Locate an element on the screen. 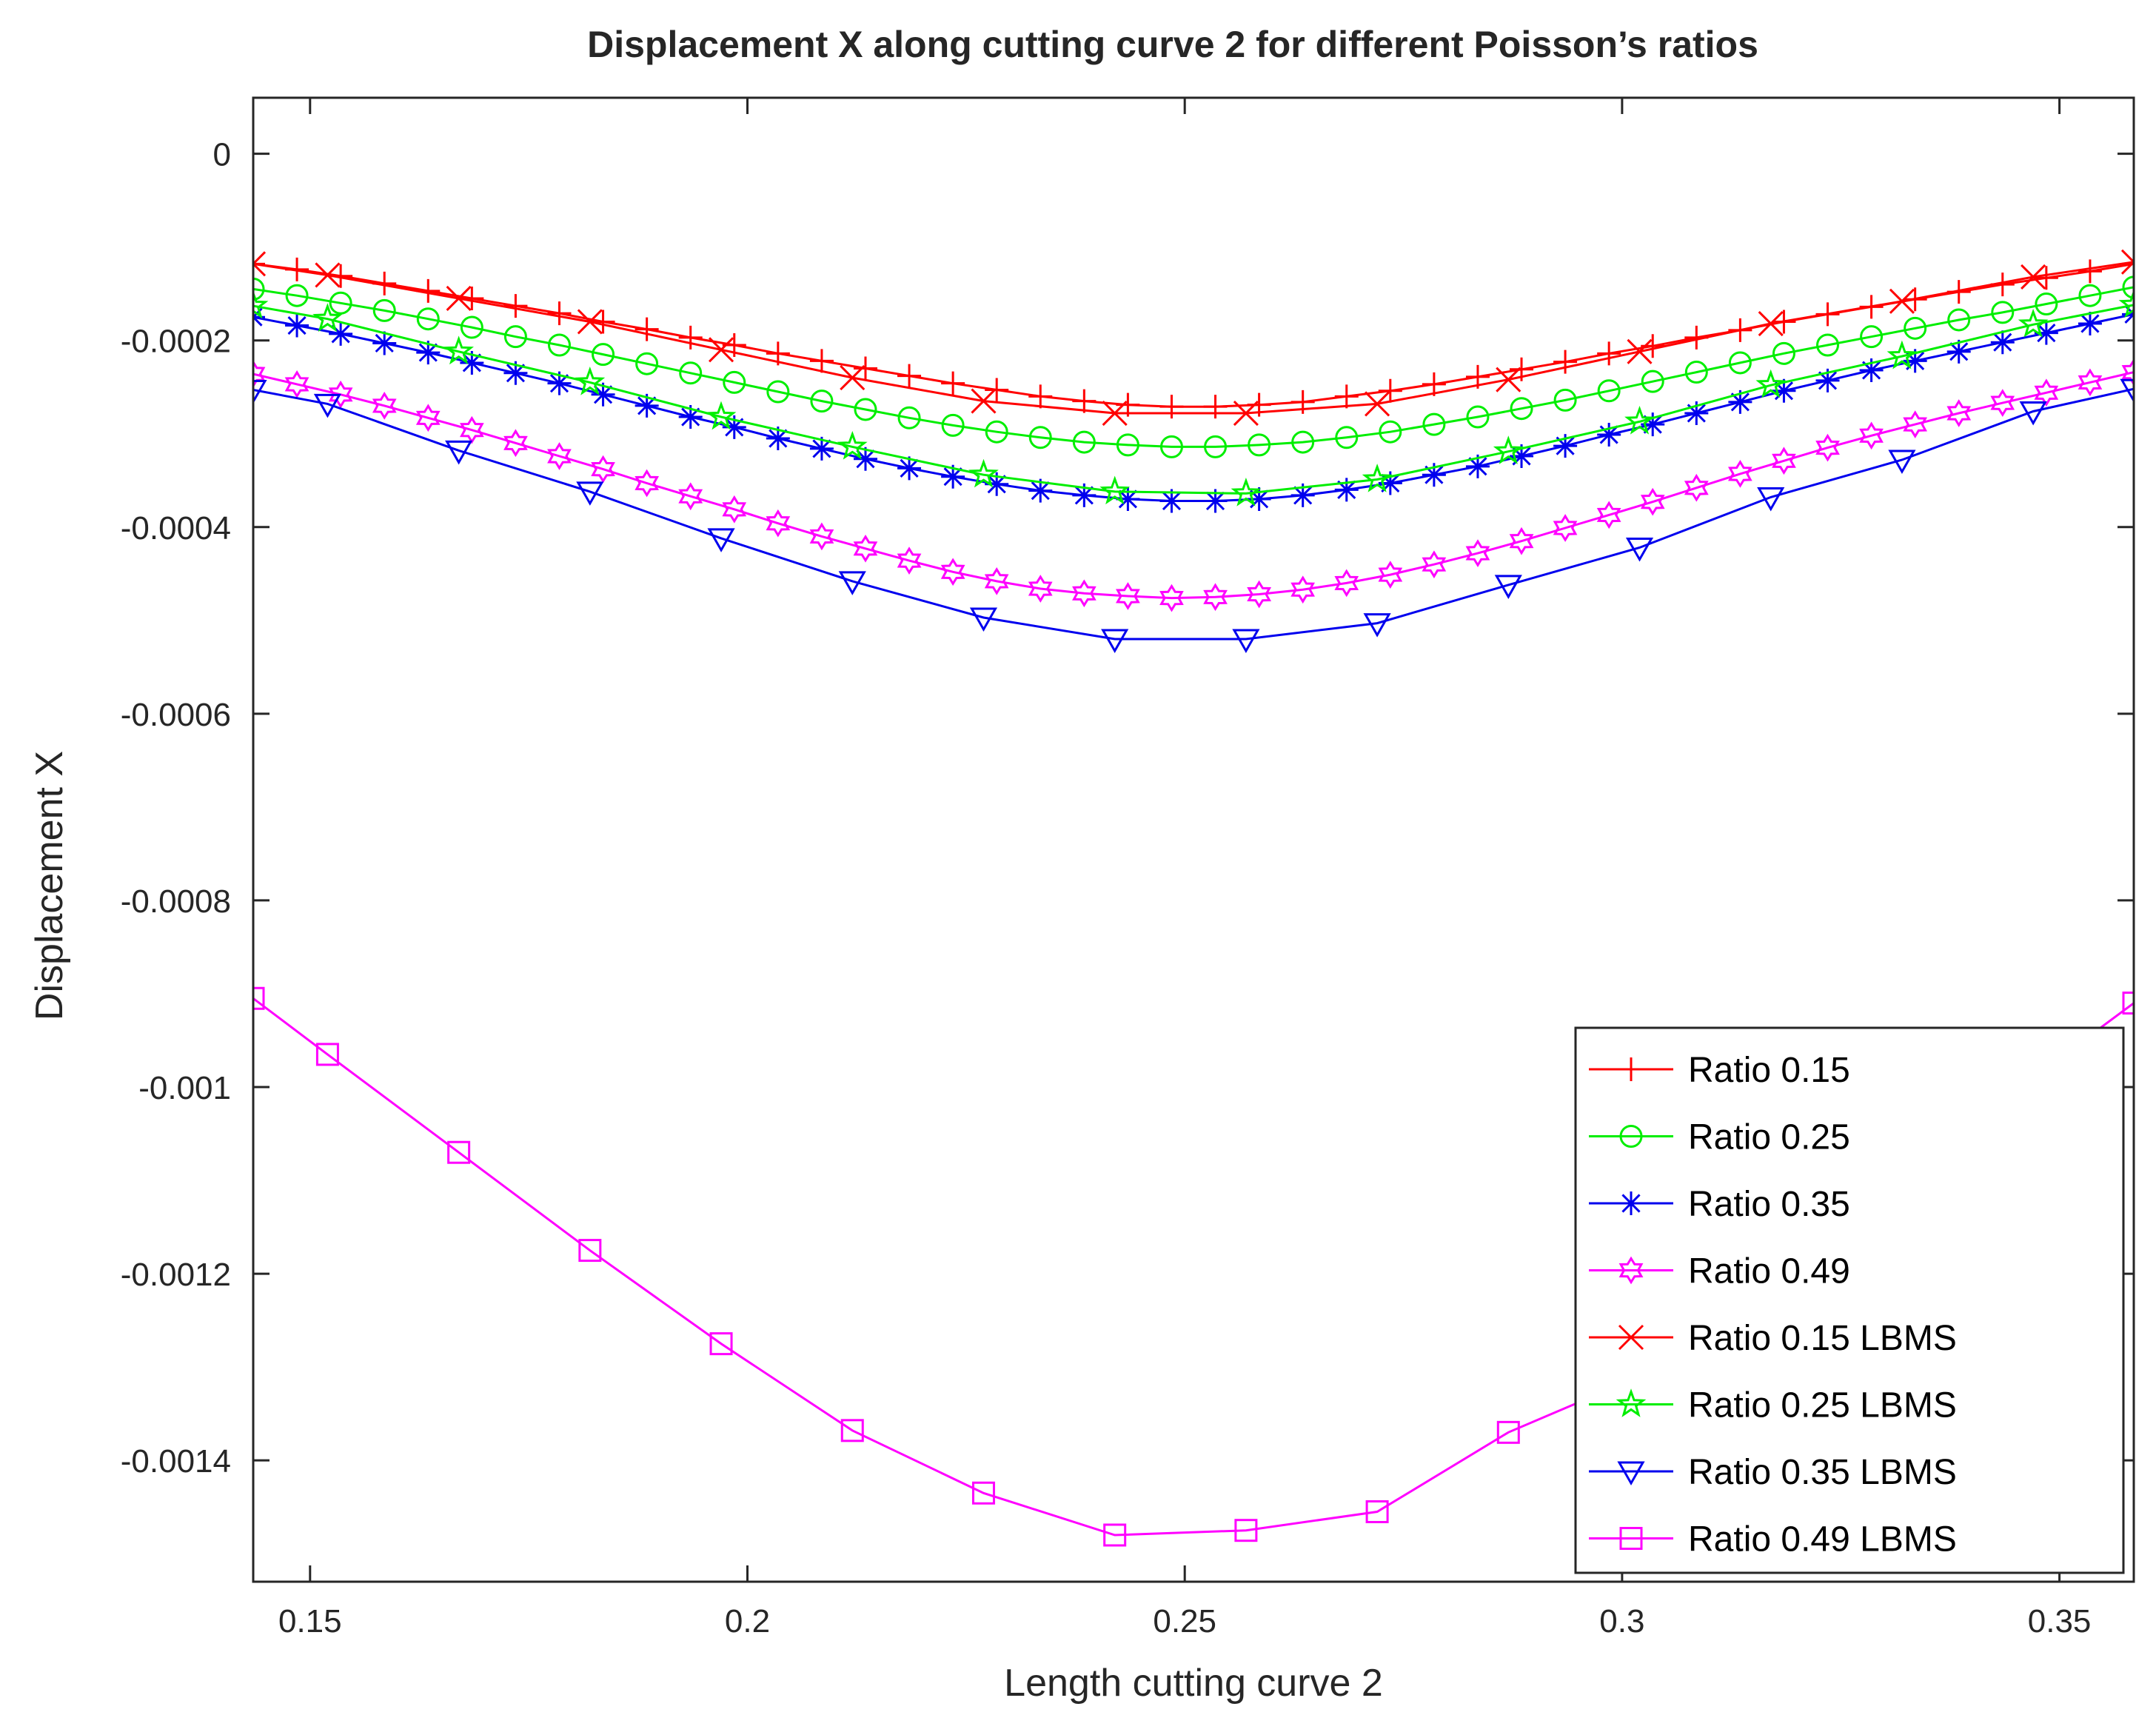 Image resolution: width=2156 pixels, height=1715 pixels. y-tick-label: -0.0002 is located at coordinates (176, 342).